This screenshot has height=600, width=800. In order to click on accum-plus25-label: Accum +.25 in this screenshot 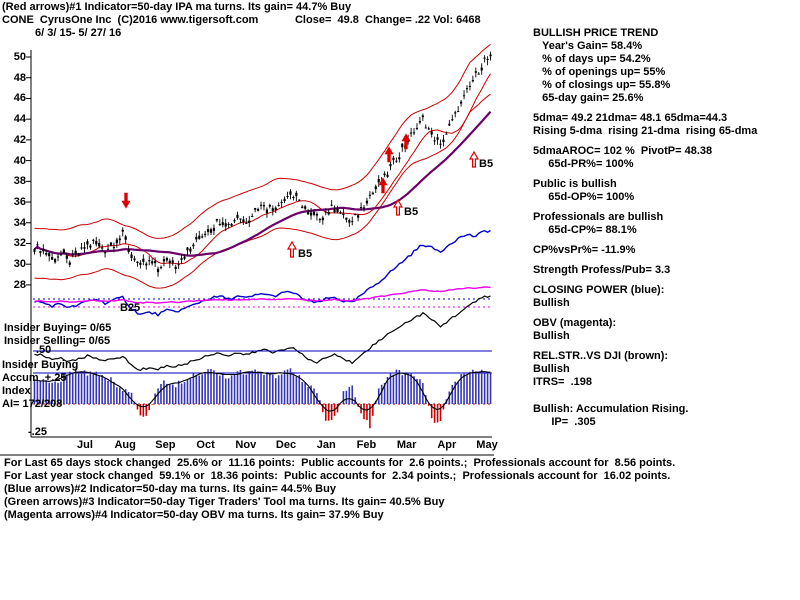, I will do `click(34, 378)`.